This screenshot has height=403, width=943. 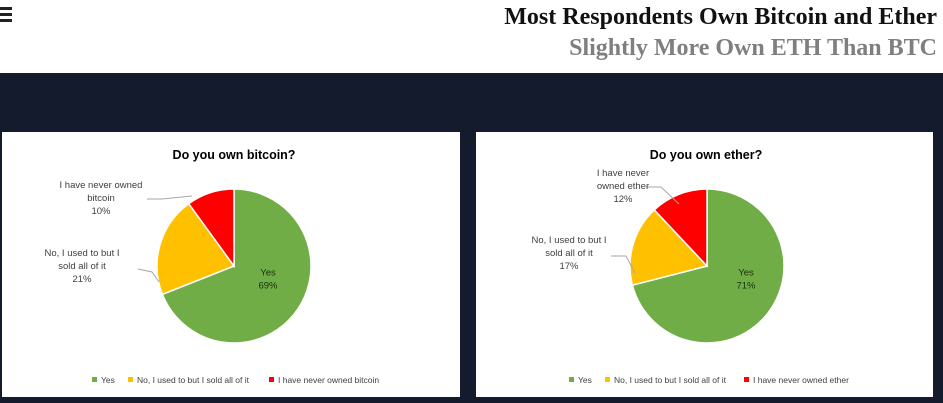 What do you see at coordinates (720, 17) in the screenshot?
I see `page-title: Most Respondents Own Bitcoin and Ether` at bounding box center [720, 17].